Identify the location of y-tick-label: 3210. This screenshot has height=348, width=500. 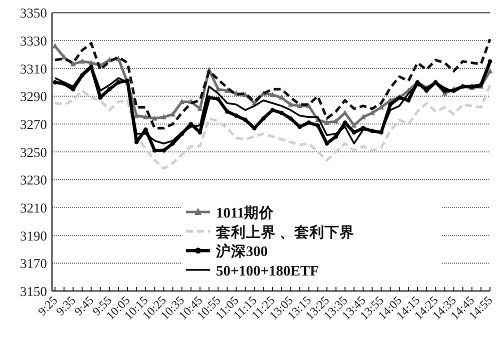
(34, 208).